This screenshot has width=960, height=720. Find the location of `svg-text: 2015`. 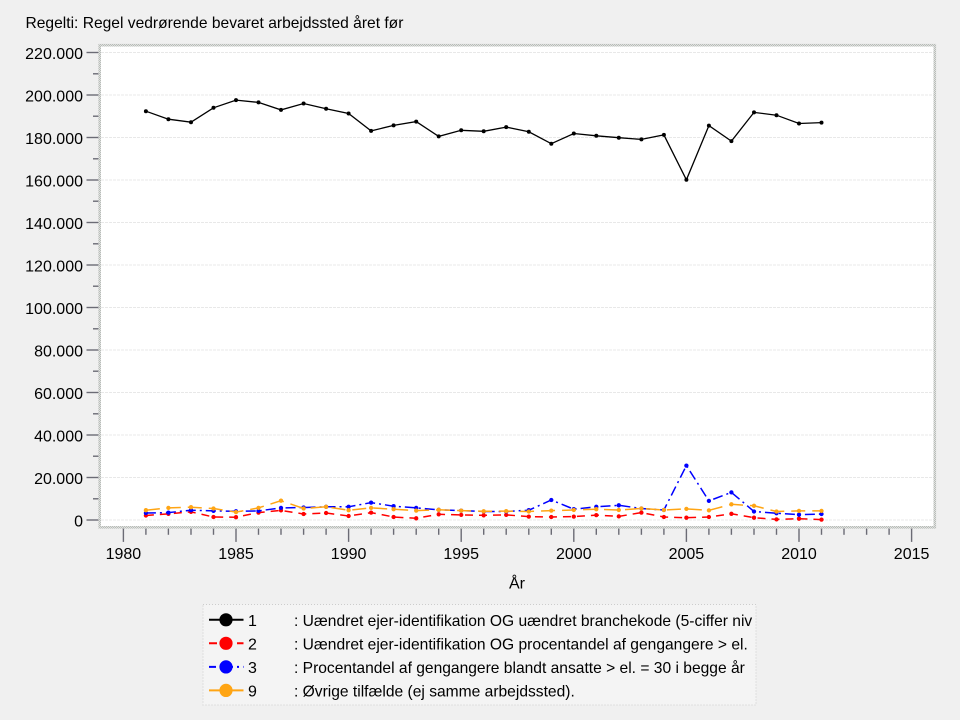

svg-text: 2015 is located at coordinates (912, 554).